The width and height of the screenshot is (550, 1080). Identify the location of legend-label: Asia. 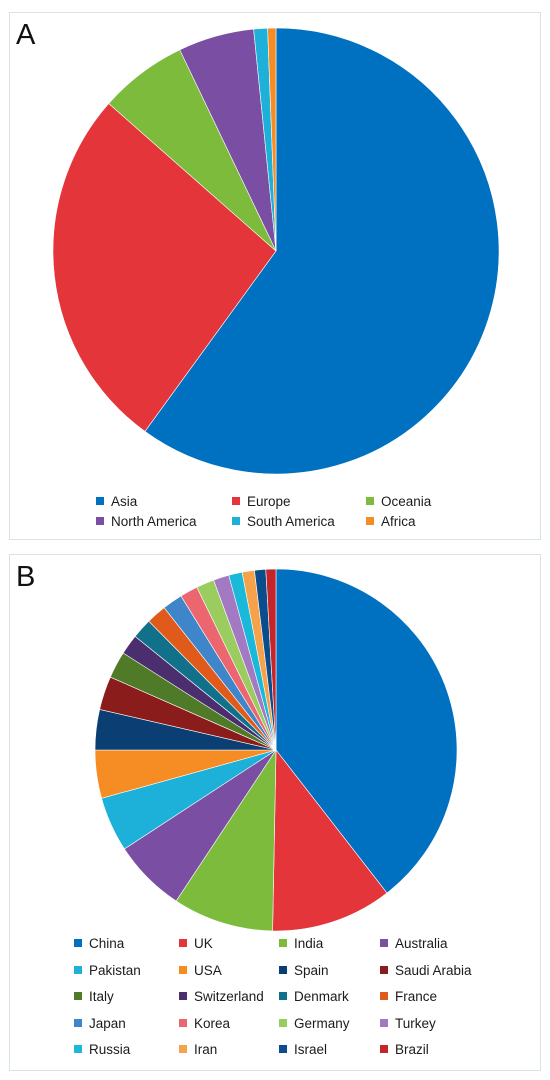
(124, 501).